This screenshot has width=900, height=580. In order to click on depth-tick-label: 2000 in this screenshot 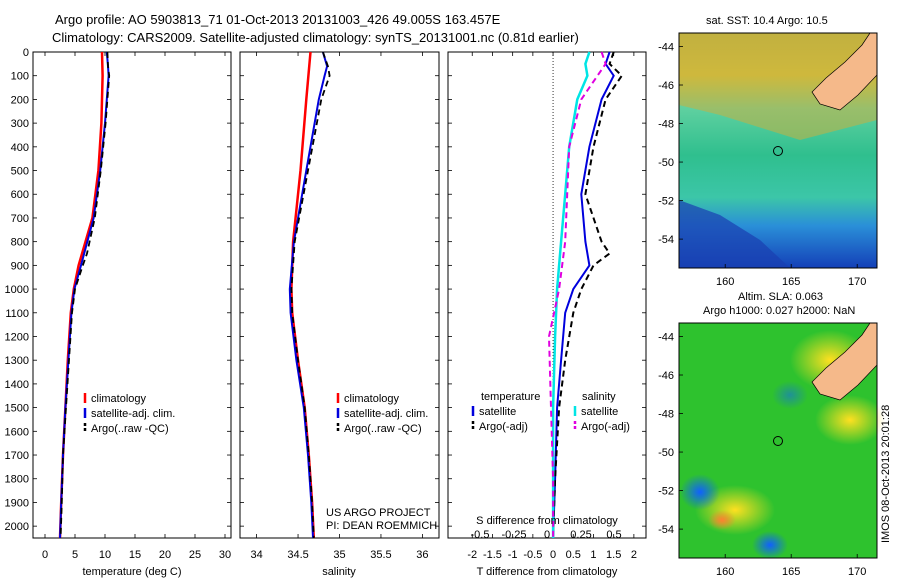, I will do `click(17, 527)`.